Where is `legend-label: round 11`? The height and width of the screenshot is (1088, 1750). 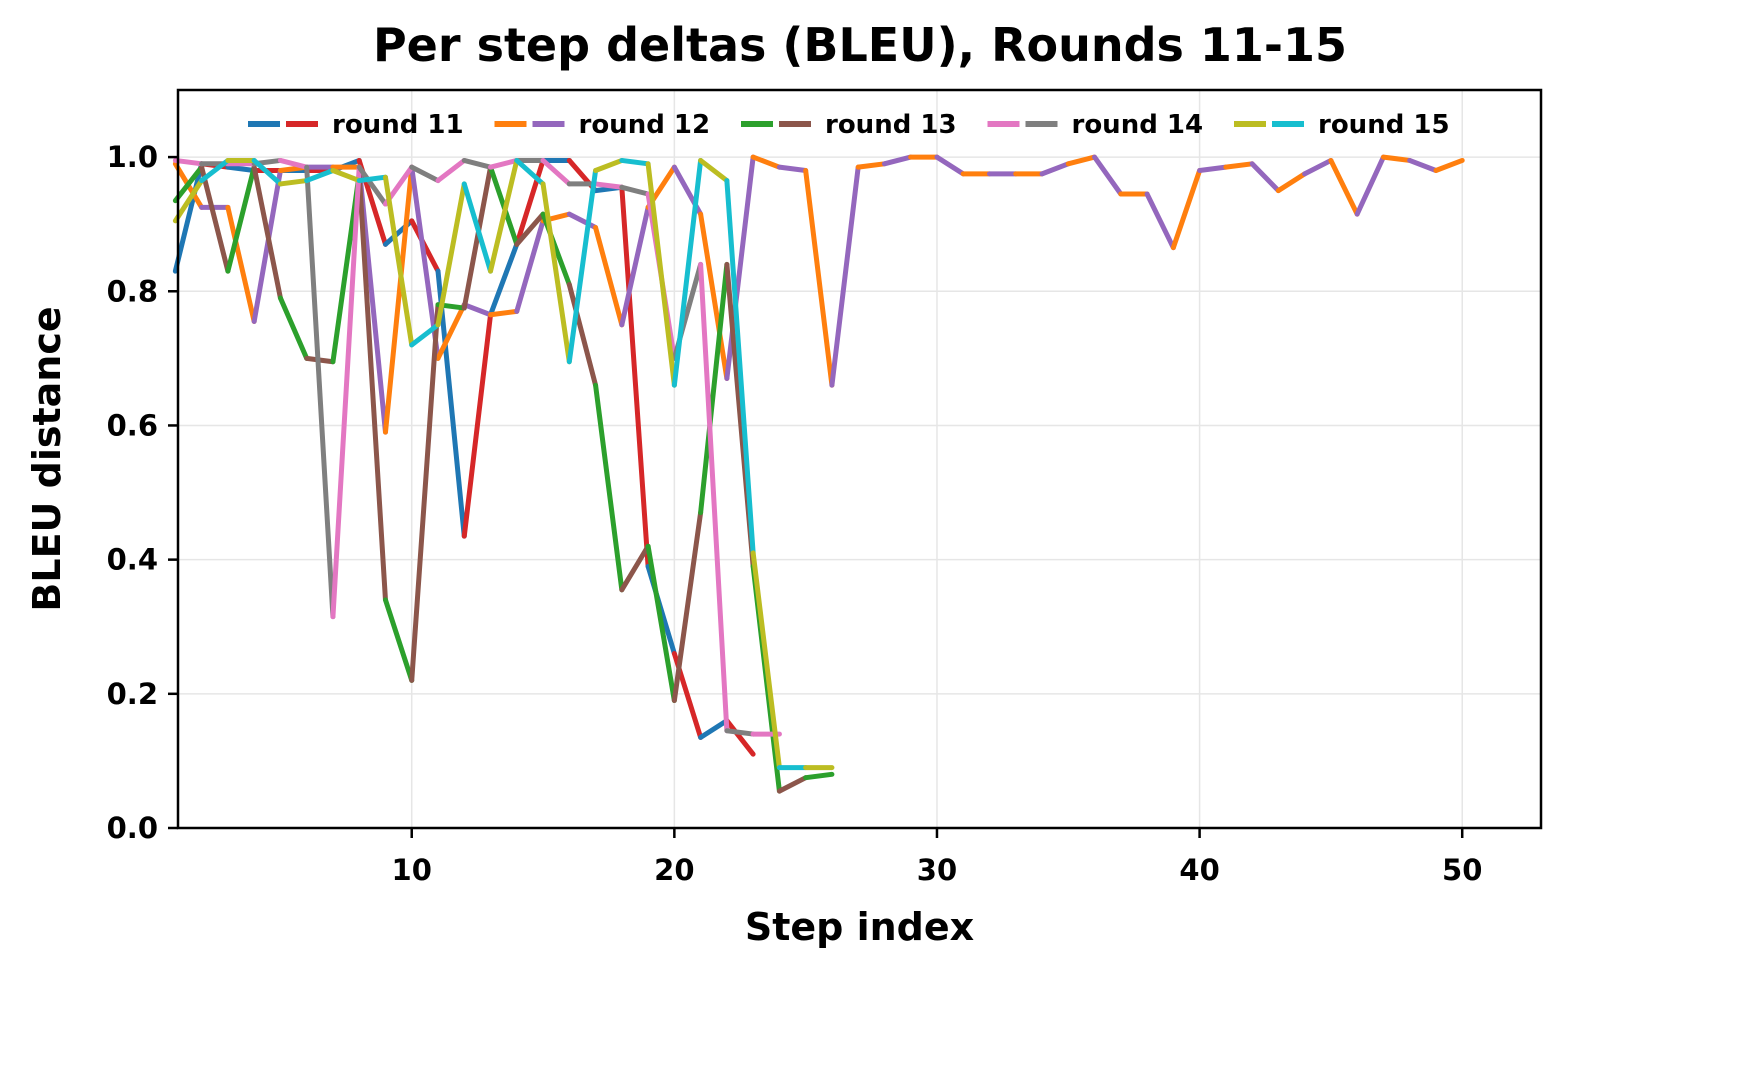 legend-label: round 11 is located at coordinates (398, 125).